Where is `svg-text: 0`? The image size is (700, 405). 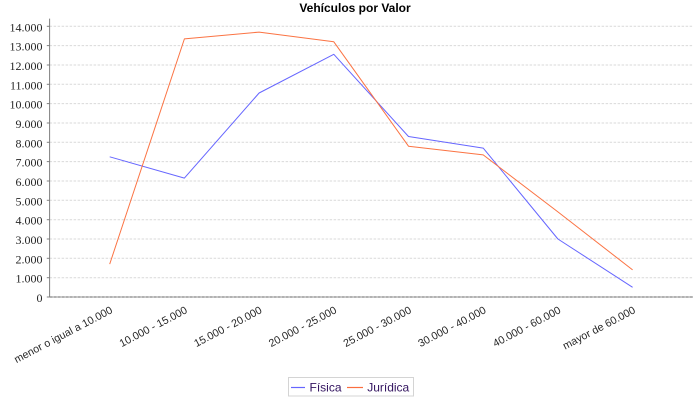 svg-text: 0 is located at coordinates (40, 298).